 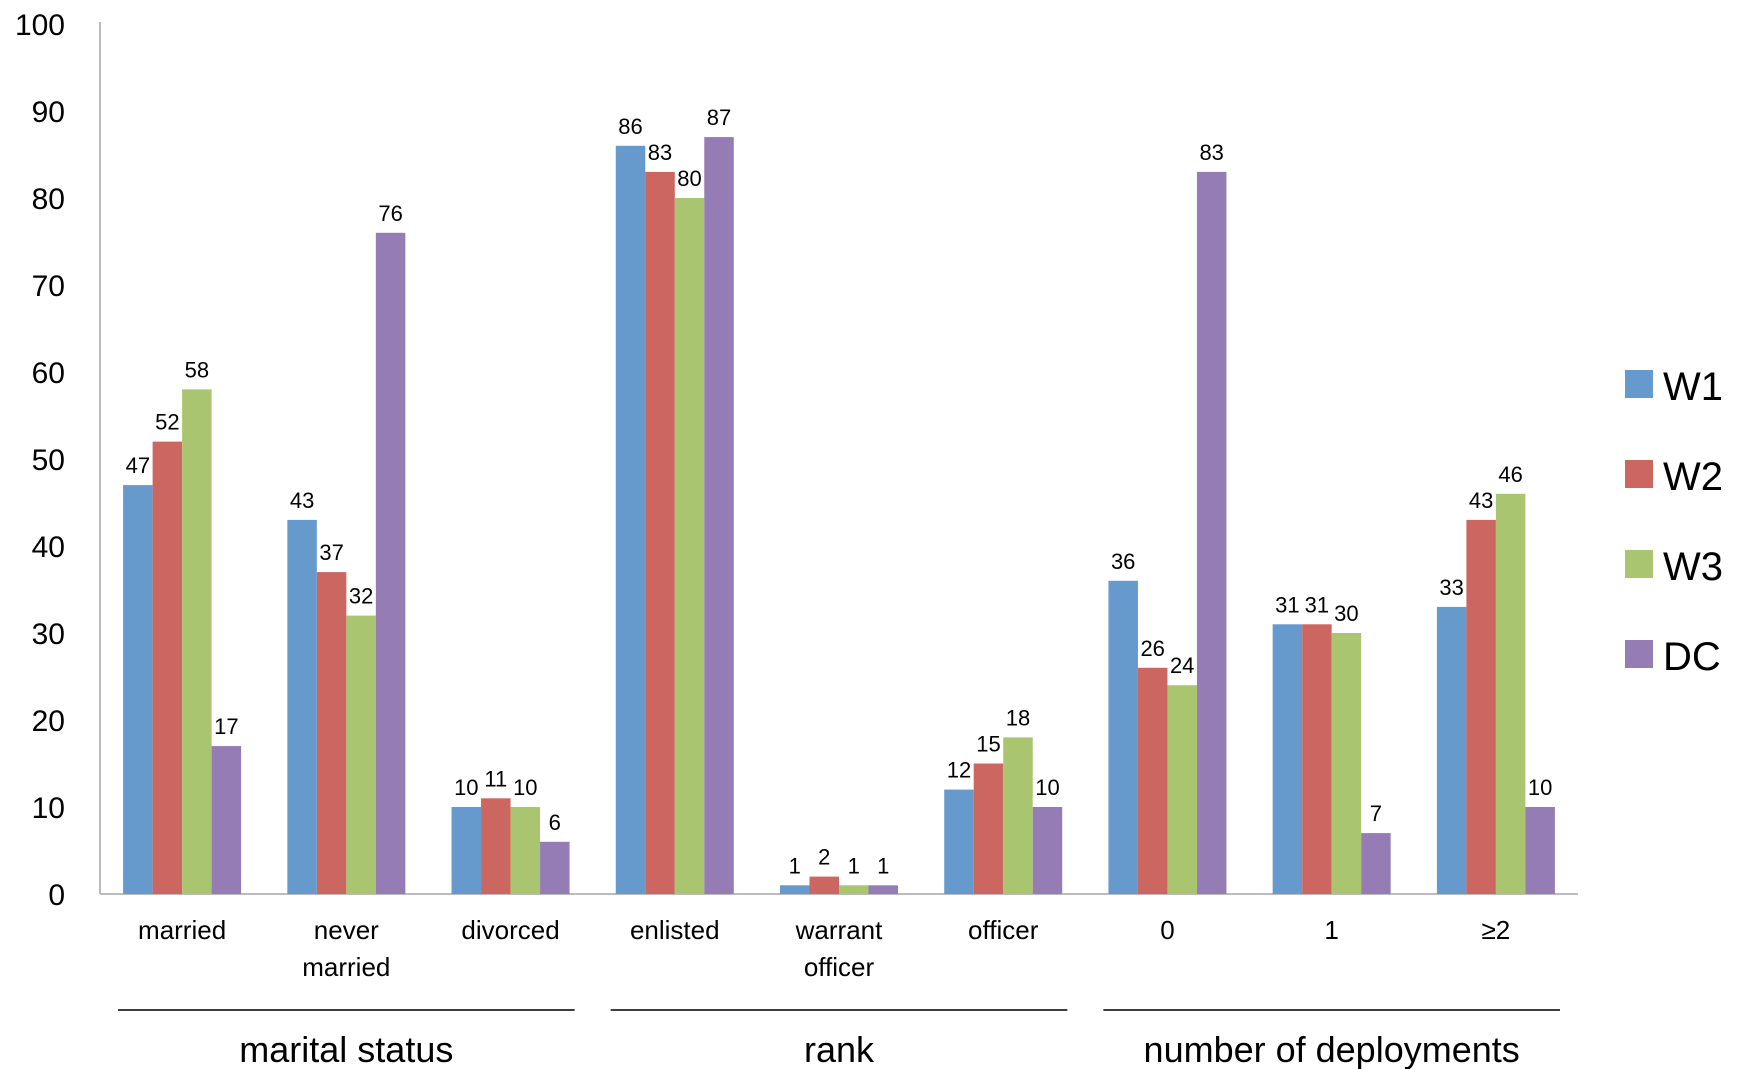 I want to click on group-labels: marital status rank number of deployments, so click(x=839, y=1039).